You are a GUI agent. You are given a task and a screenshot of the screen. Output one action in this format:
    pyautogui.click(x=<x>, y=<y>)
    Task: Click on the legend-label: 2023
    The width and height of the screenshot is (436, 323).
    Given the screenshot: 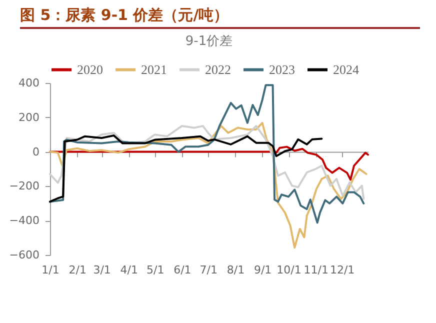 What is the action you would take?
    pyautogui.click(x=282, y=69)
    